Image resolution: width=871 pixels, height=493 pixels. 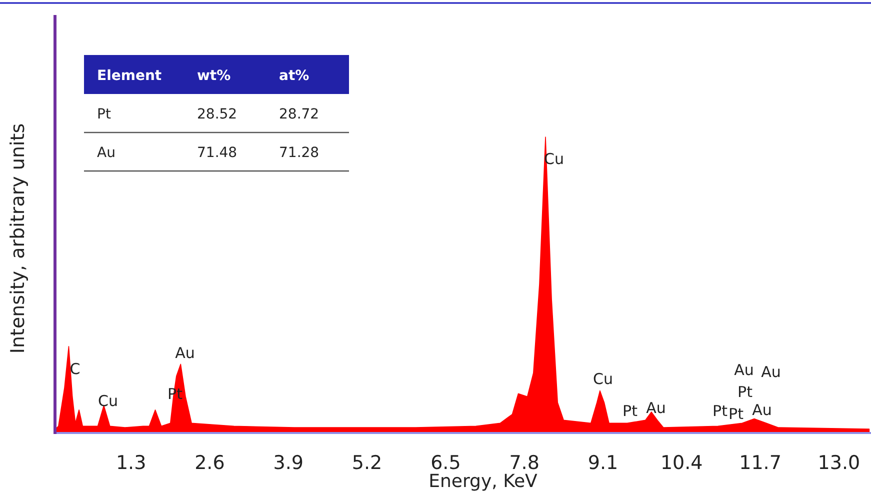 What do you see at coordinates (217, 153) in the screenshot?
I see `data-label: 71.48` at bounding box center [217, 153].